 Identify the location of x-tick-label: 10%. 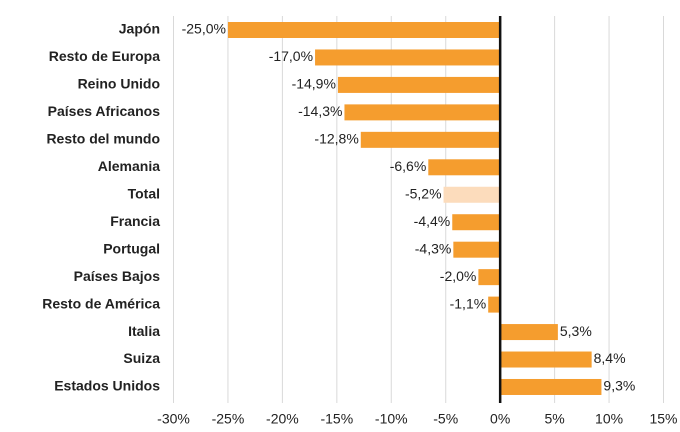
(609, 419).